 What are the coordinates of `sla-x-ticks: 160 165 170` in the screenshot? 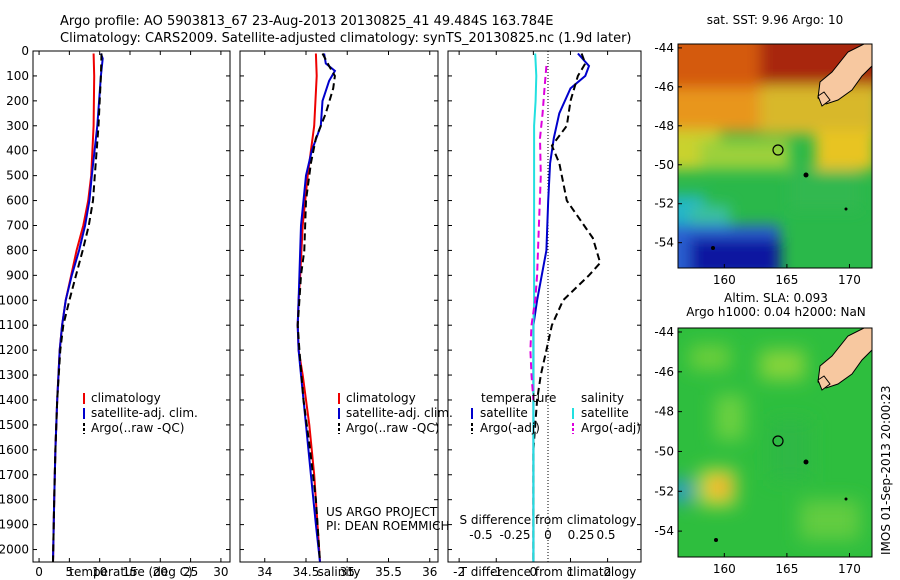 It's located at (787, 564).